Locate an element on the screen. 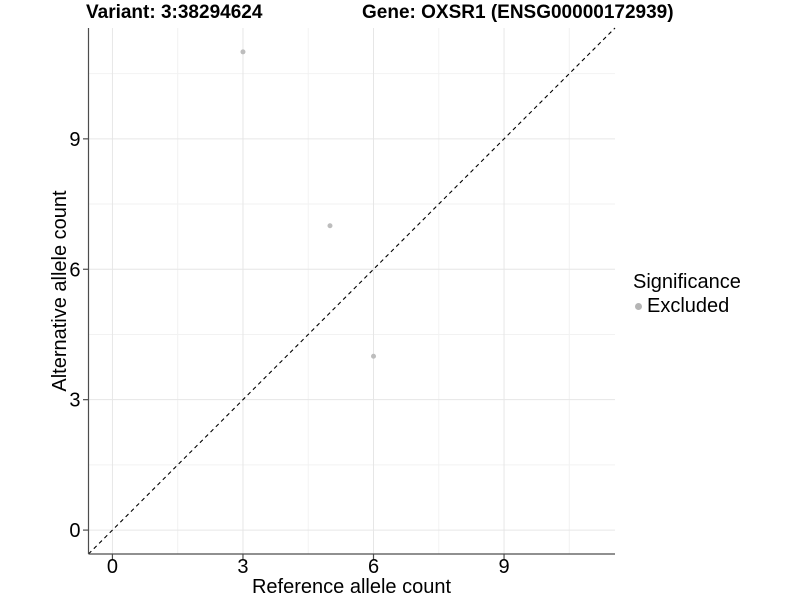  plot-title-variant: Variant: 3:38294624 is located at coordinates (174, 12).